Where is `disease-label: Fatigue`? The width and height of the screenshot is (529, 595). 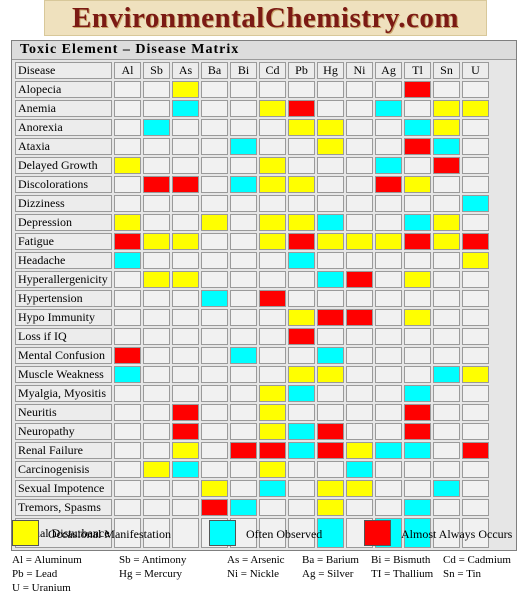
disease-label: Fatigue is located at coordinates (63, 241).